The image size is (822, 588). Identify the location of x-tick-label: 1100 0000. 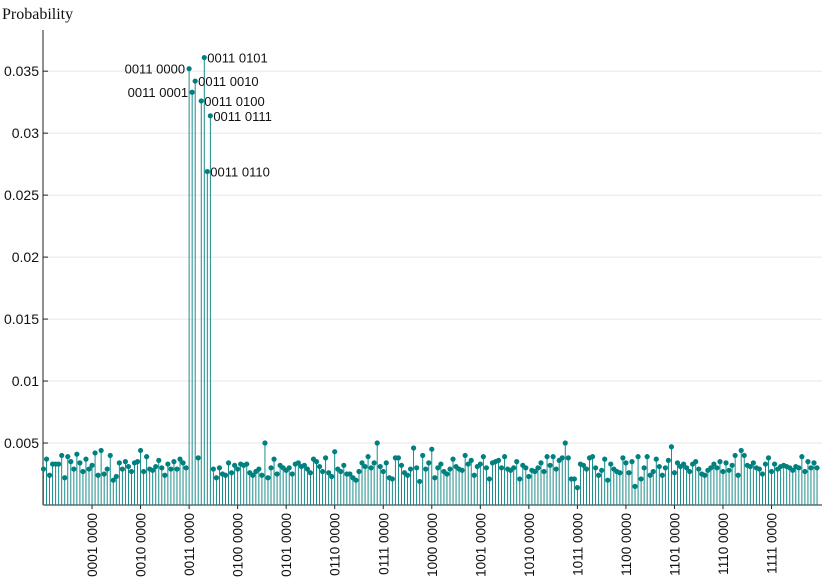
(626, 544).